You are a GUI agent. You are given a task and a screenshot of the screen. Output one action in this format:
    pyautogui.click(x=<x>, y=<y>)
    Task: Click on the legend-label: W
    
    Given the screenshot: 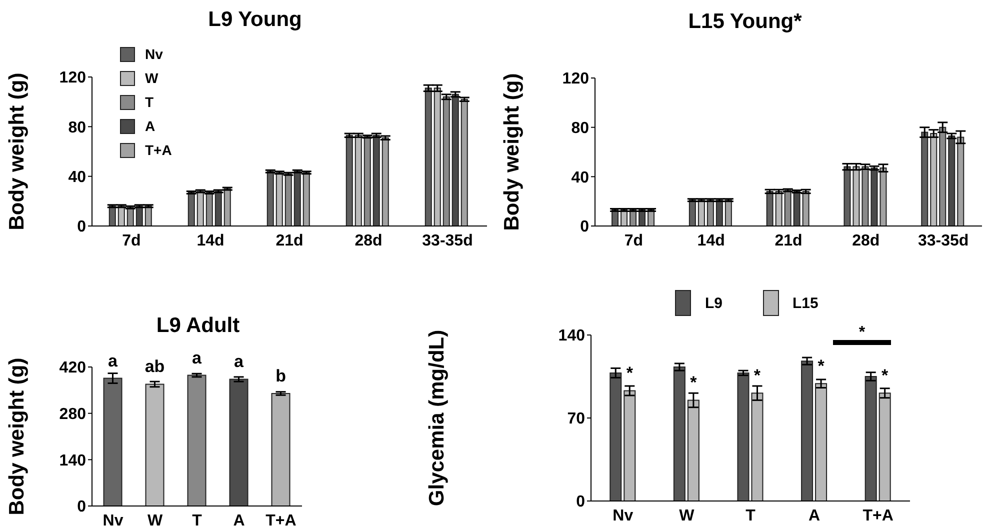 What is the action you would take?
    pyautogui.click(x=151, y=78)
    